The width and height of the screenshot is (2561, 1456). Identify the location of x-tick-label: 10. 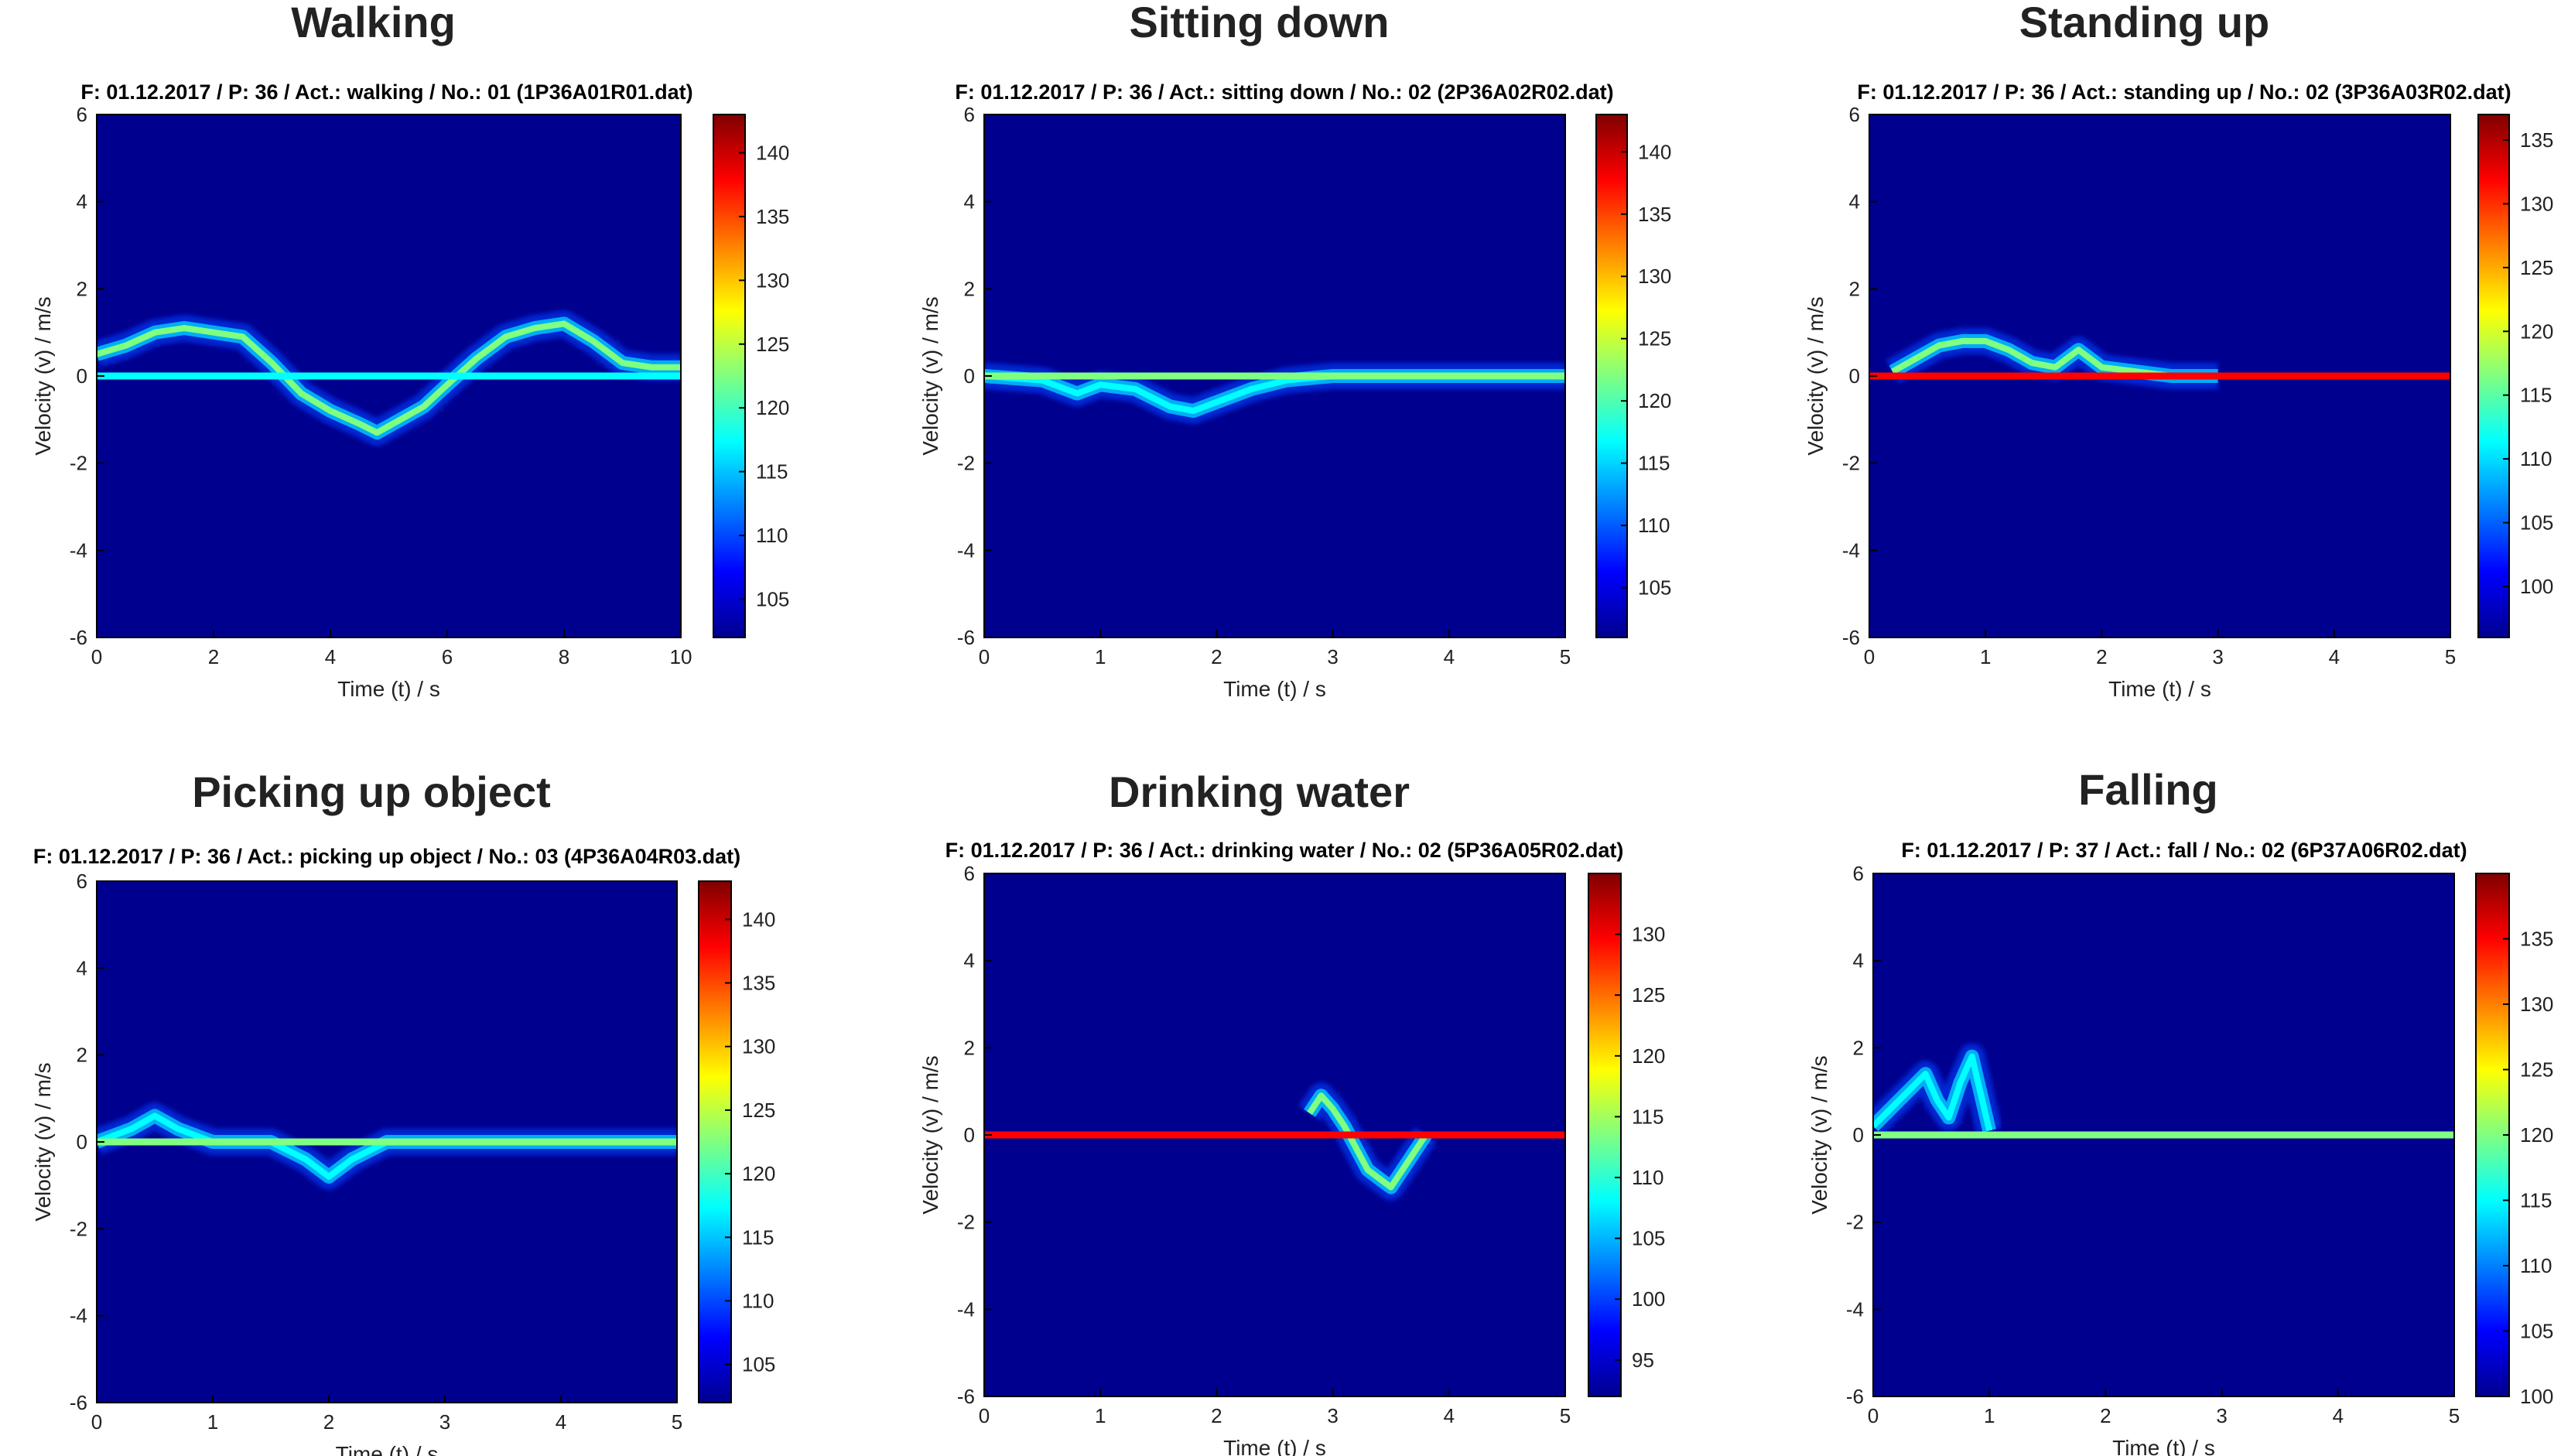
(681, 657).